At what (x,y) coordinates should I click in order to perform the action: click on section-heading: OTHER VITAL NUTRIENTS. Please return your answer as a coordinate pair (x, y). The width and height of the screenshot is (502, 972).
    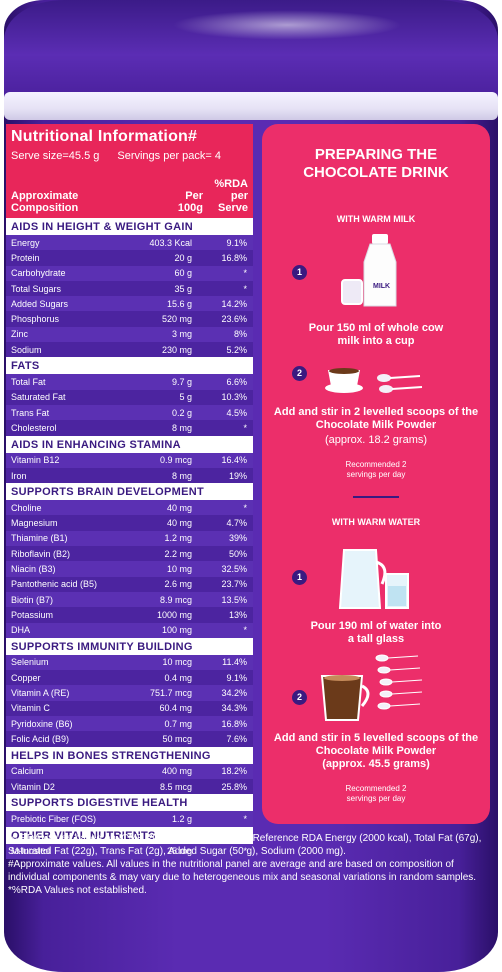
    Looking at the image, I should click on (129, 835).